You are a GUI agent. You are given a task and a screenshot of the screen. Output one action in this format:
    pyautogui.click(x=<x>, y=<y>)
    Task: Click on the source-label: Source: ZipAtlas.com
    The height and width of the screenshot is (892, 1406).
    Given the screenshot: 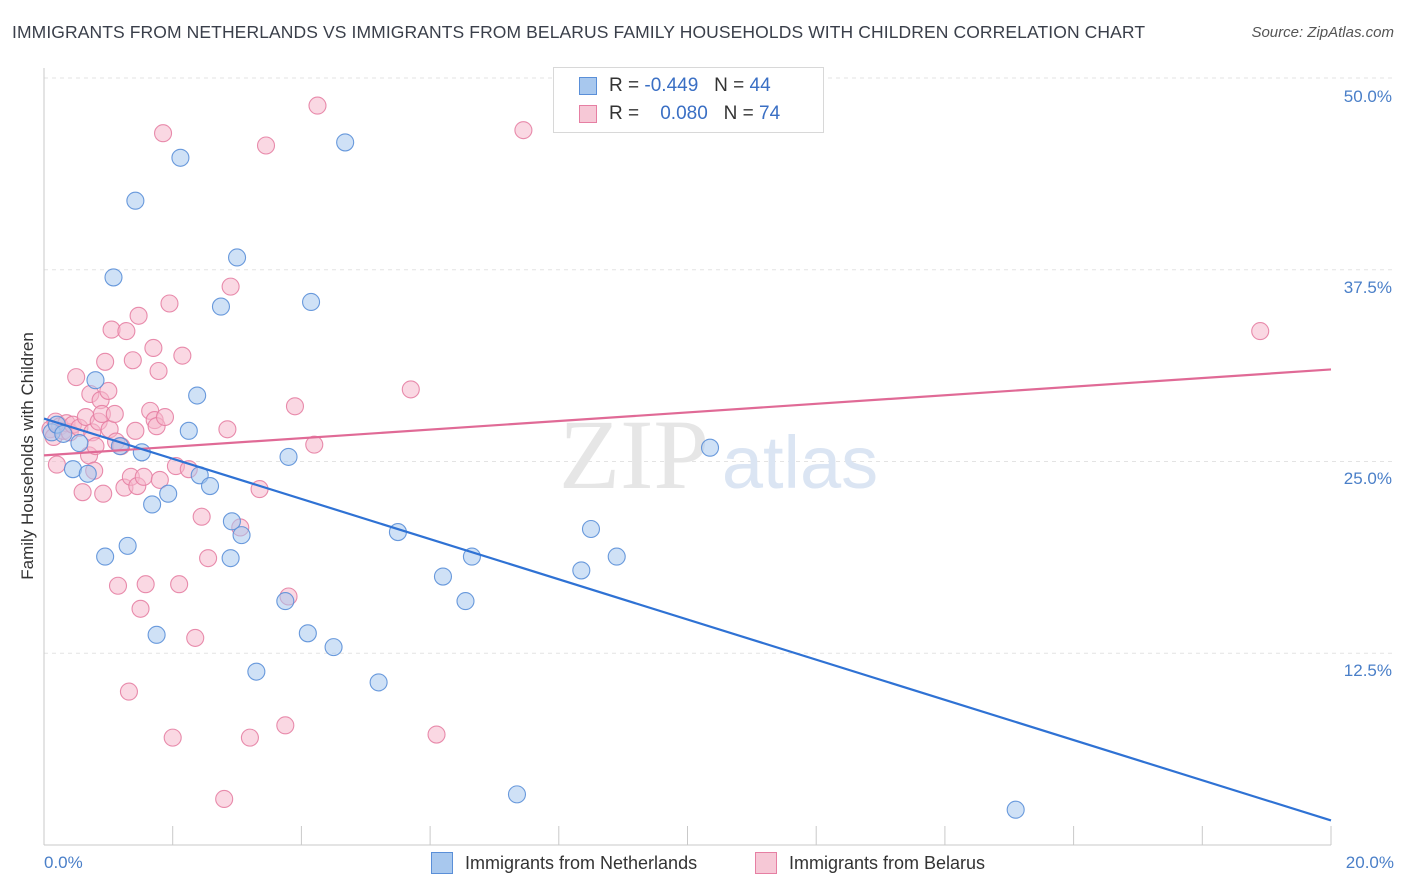 What is the action you would take?
    pyautogui.click(x=1322, y=32)
    